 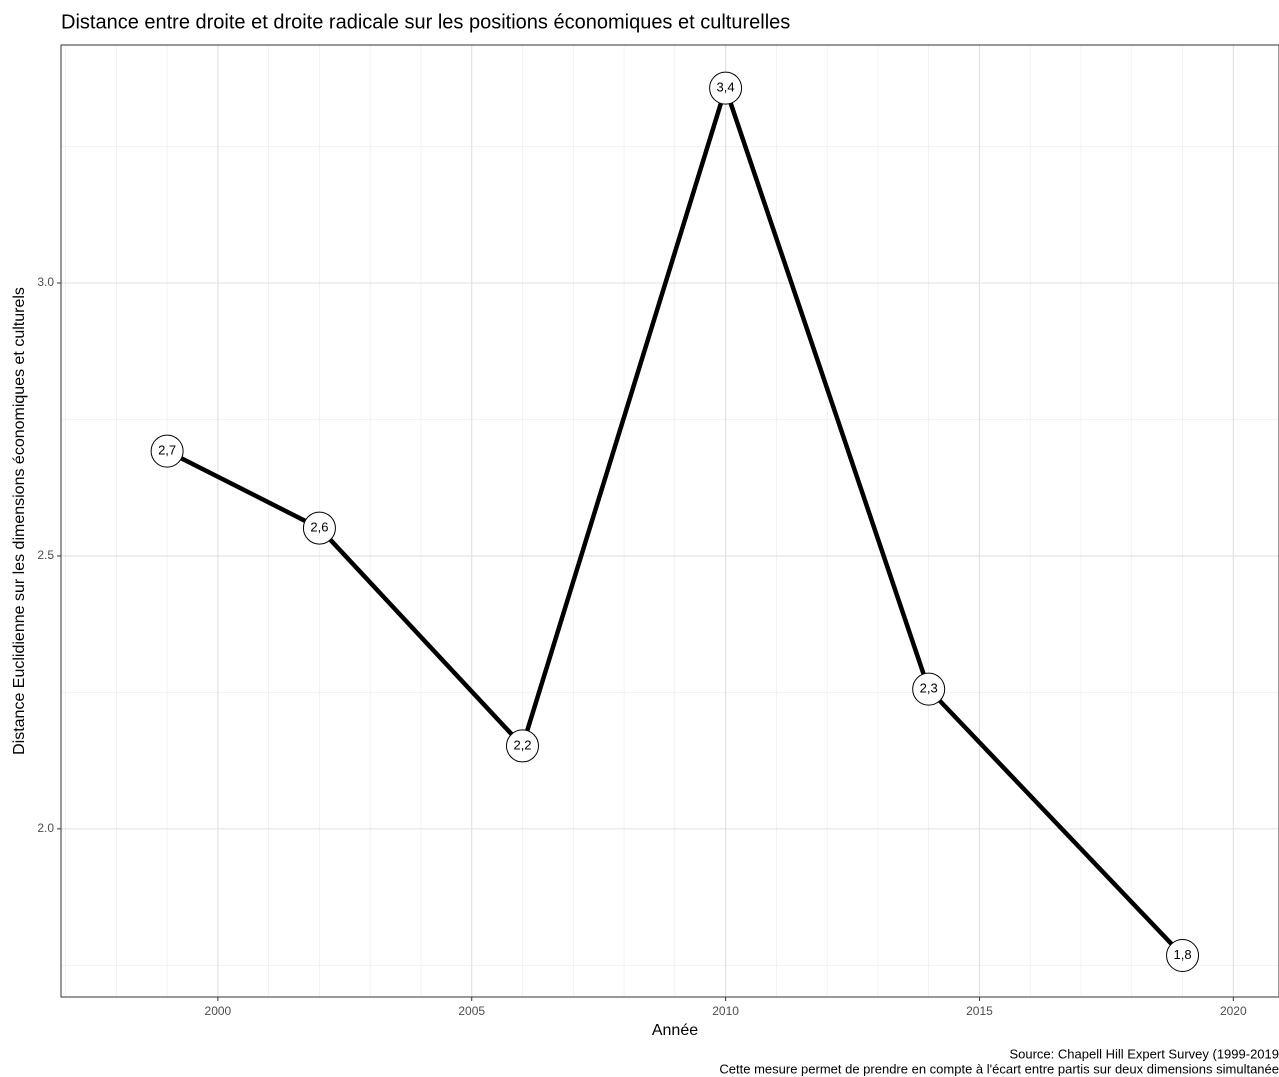 I want to click on x-tick-label: 2005, so click(x=471, y=1011).